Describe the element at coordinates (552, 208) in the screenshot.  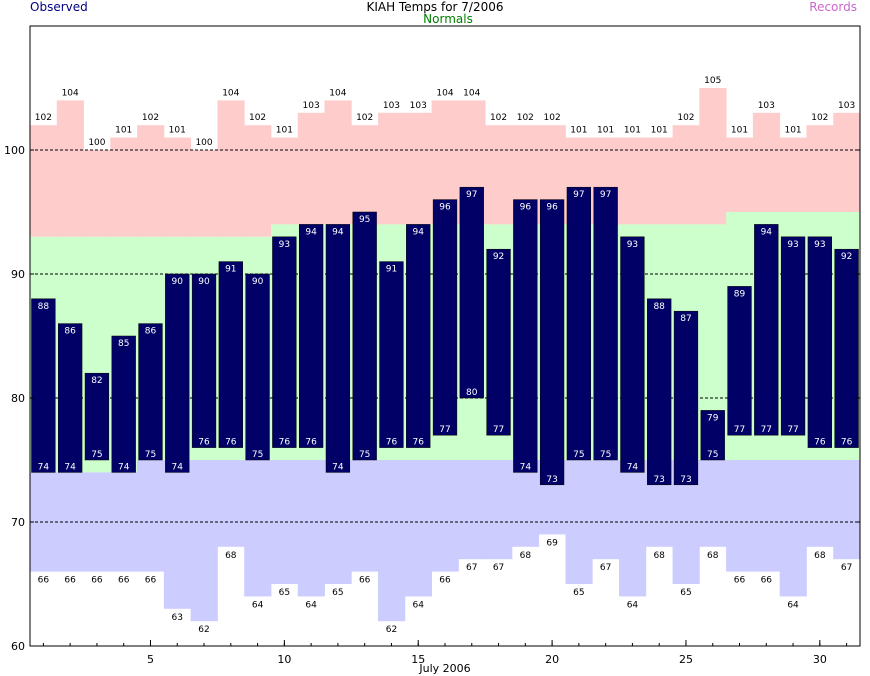
I see `observed-high-label: 96` at that location.